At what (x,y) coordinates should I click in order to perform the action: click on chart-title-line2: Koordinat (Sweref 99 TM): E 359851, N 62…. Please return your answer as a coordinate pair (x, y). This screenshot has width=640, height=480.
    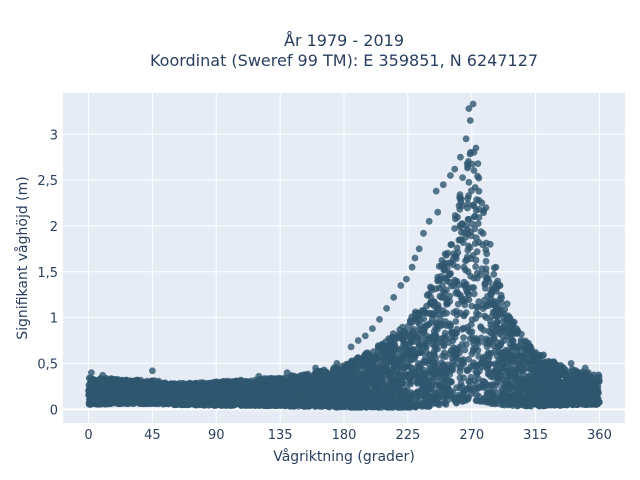
    Looking at the image, I should click on (344, 60).